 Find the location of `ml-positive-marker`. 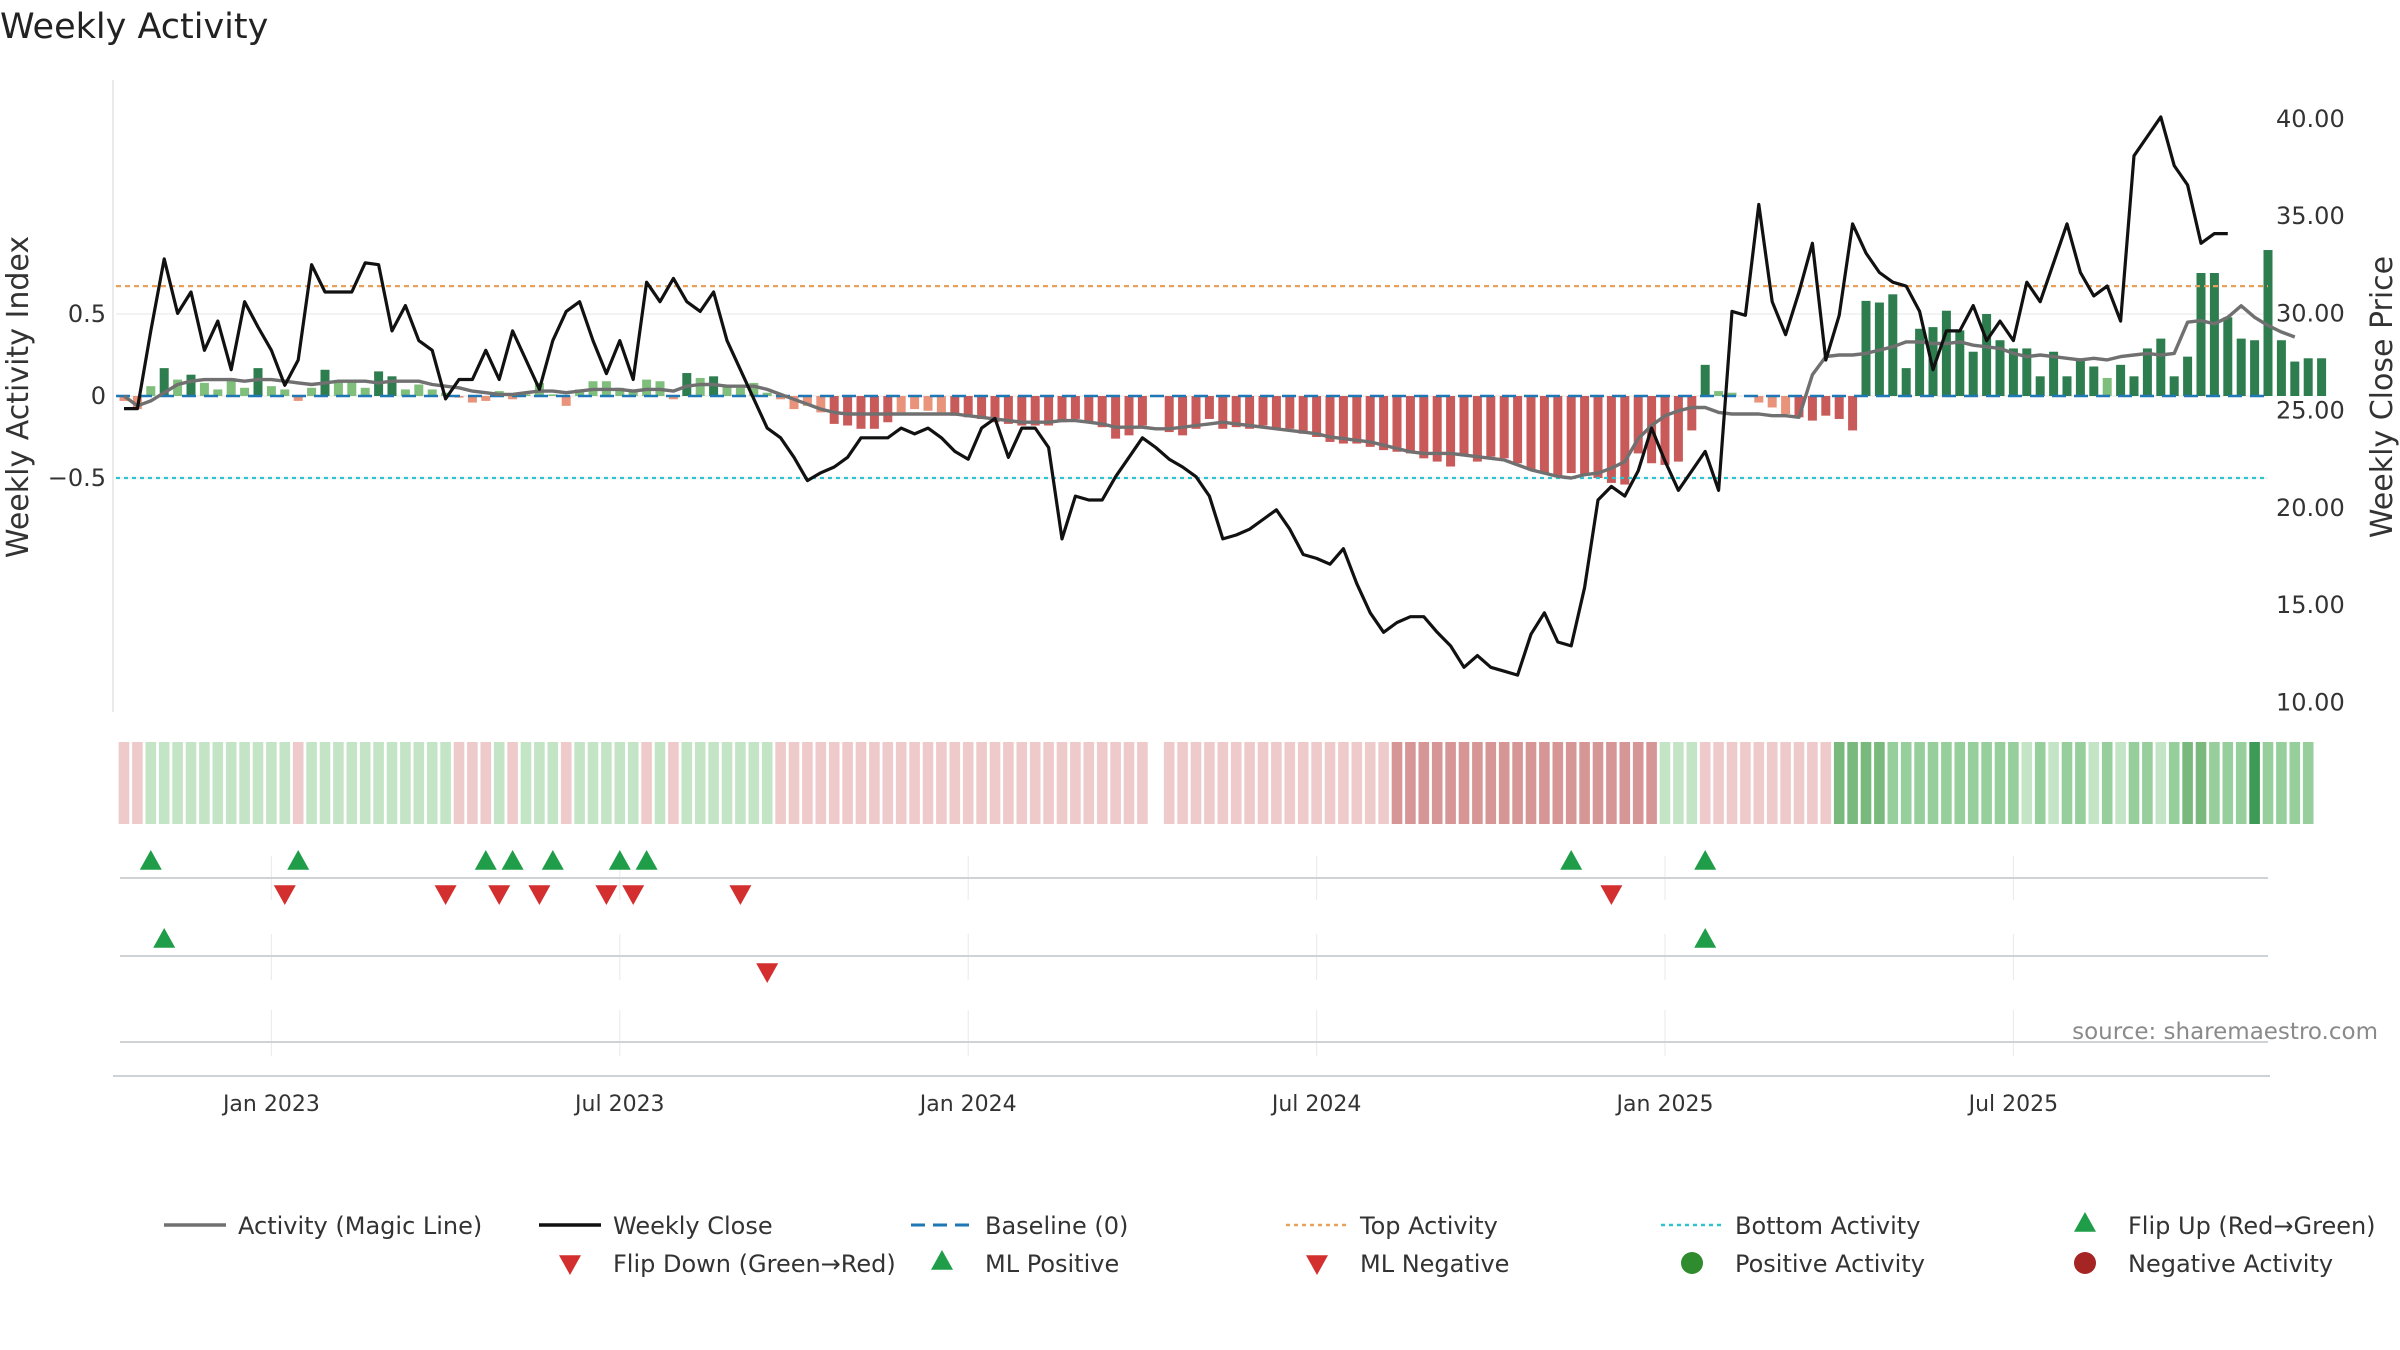

ml-positive-marker is located at coordinates (1705, 938).